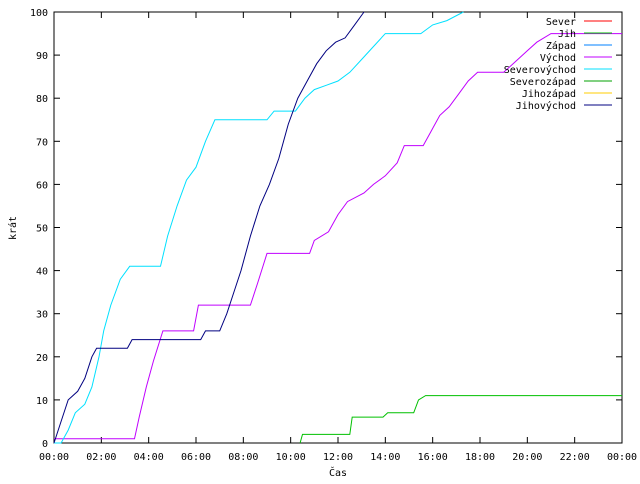 Image resolution: width=640 pixels, height=484 pixels. Describe the element at coordinates (575, 457) in the screenshot. I see `x-tick-label: 22:00` at that location.